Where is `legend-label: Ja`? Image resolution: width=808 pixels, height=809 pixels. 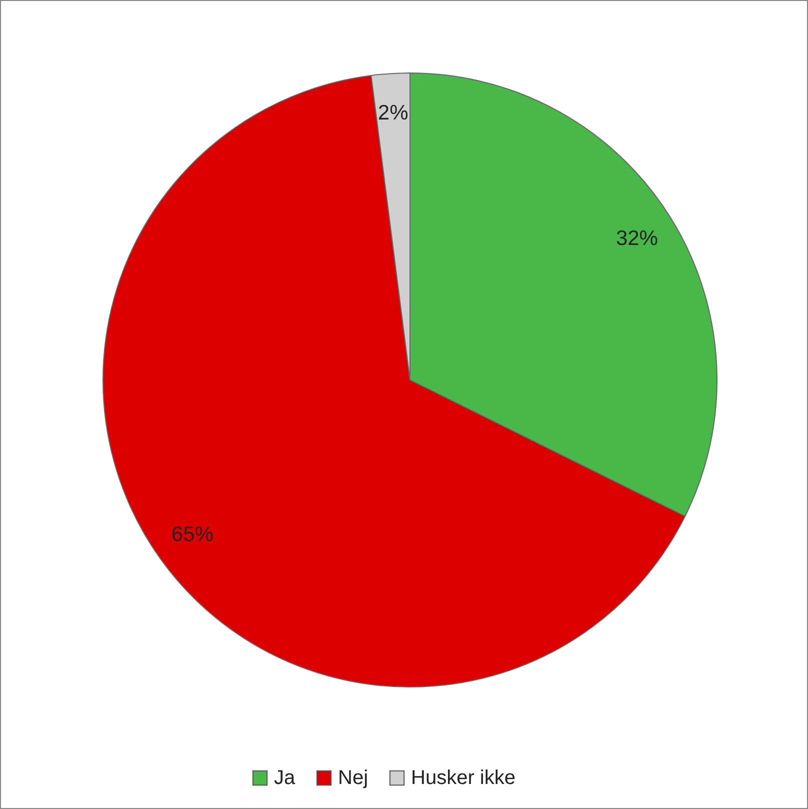
legend-label: Ja is located at coordinates (285, 778).